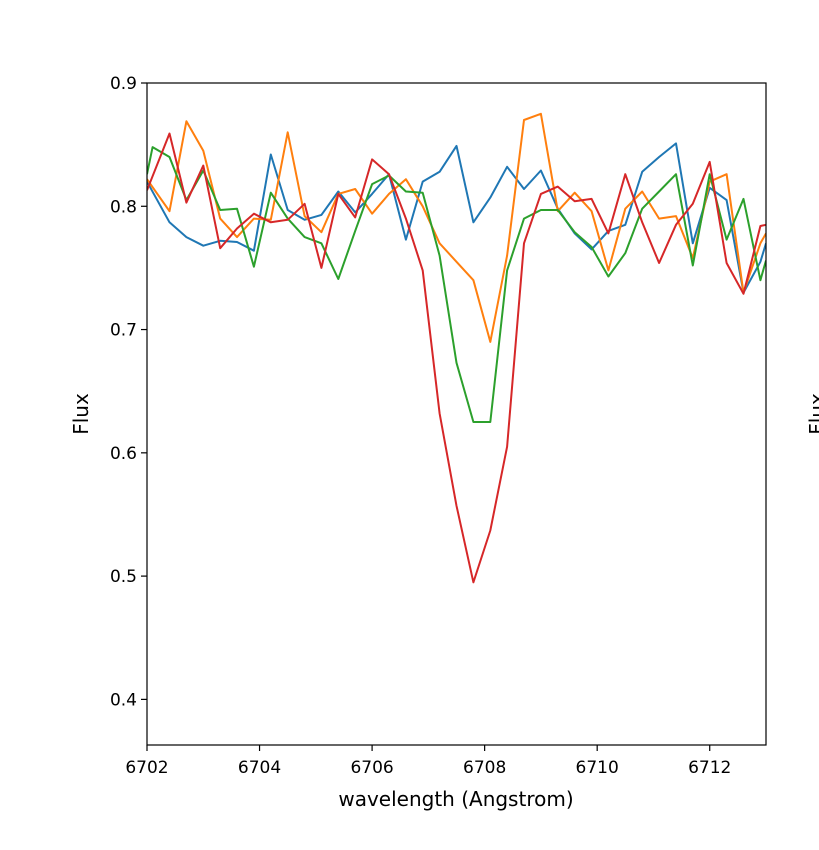  Describe the element at coordinates (123, 207) in the screenshot. I see `y-tick-label: 0.8` at that location.